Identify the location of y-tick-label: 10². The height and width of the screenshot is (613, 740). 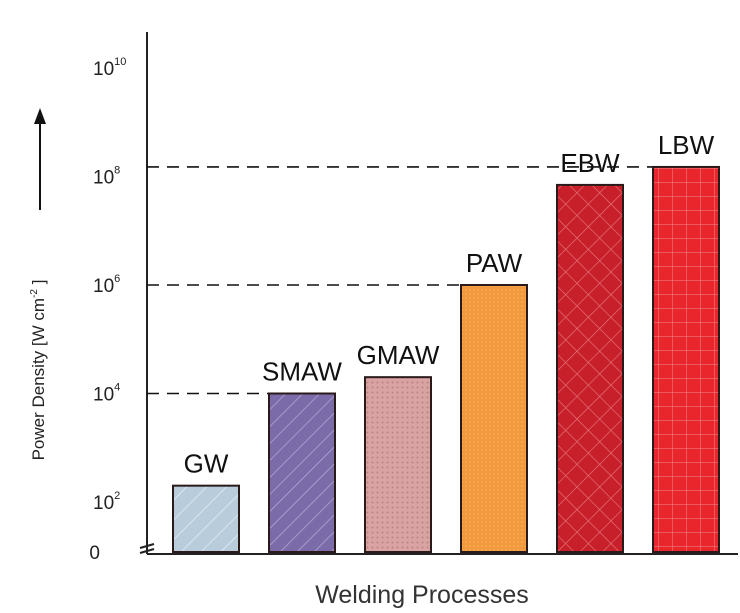
(106, 502).